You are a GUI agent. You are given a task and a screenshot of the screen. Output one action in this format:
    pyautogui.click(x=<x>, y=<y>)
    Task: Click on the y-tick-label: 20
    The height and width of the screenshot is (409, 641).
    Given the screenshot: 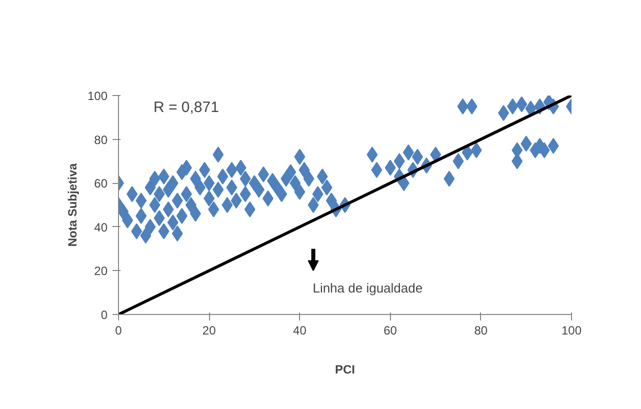 What is the action you would take?
    pyautogui.click(x=101, y=271)
    